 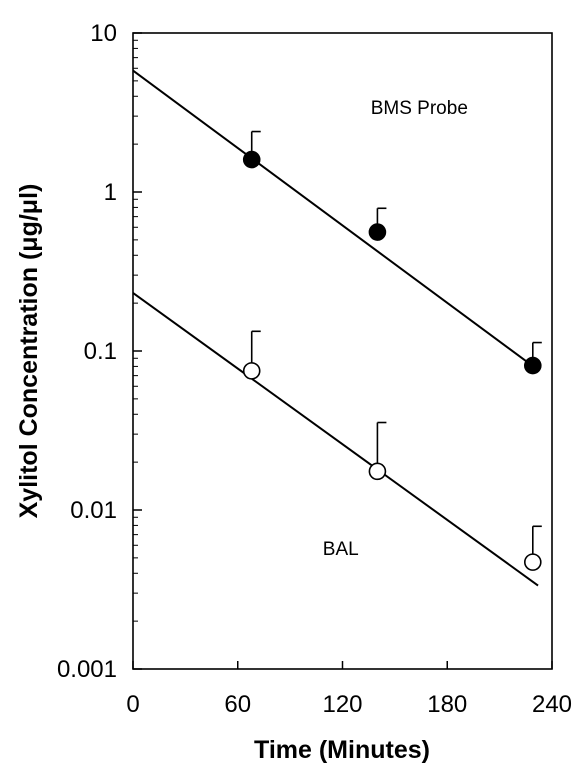 I want to click on x-tick-label: 0, so click(x=132, y=704).